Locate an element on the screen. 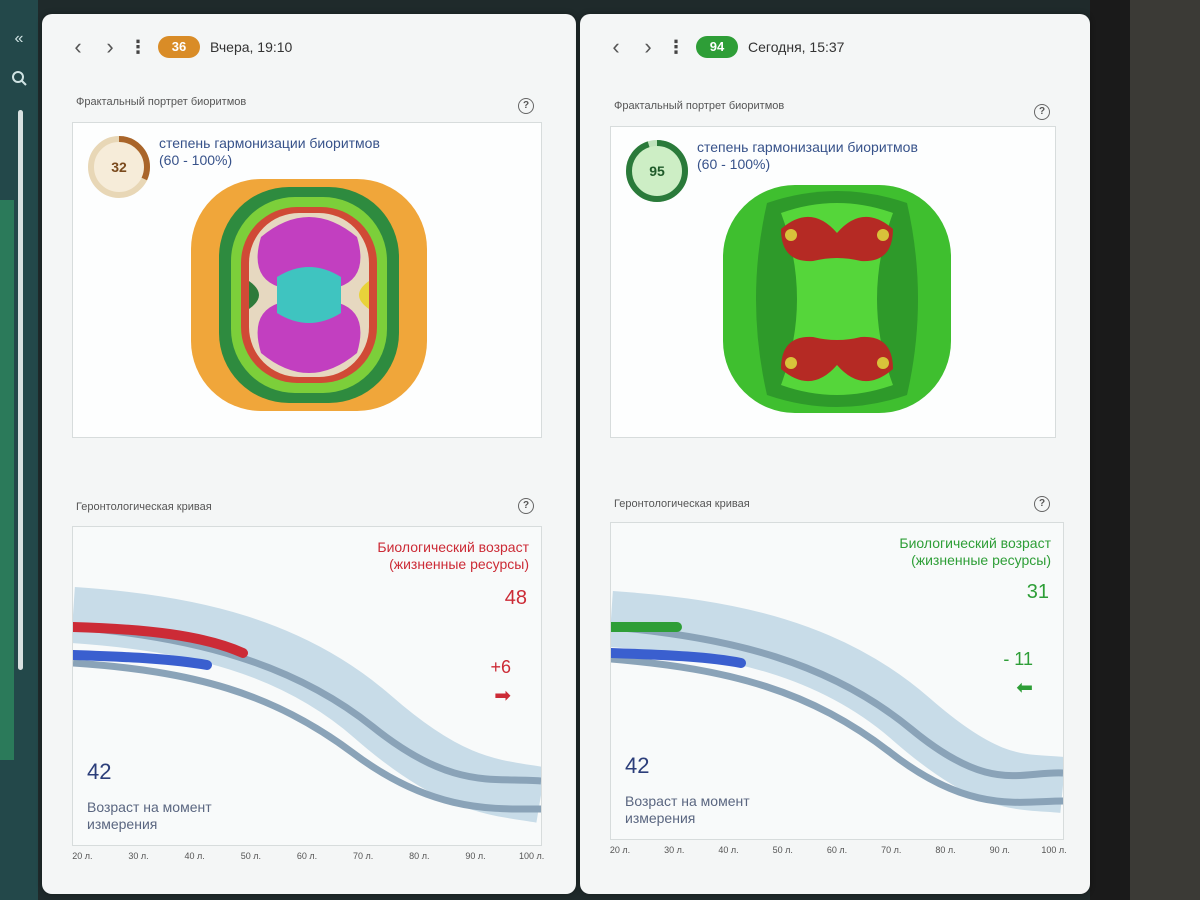  biological-age-value: 31 is located at coordinates (1037, 592).